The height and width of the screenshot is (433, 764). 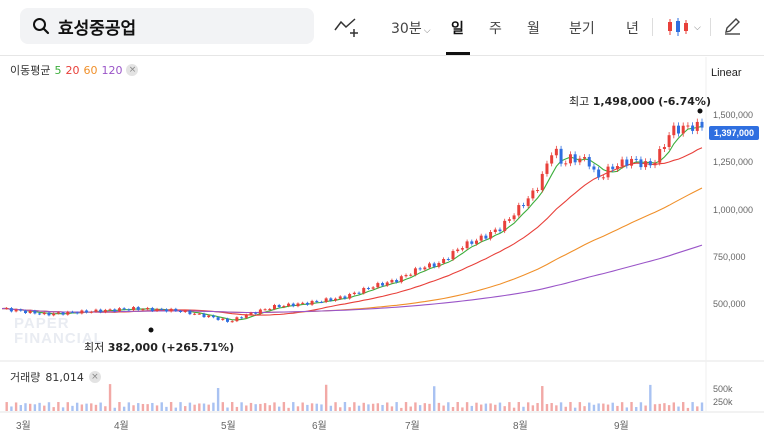 What do you see at coordinates (632, 29) in the screenshot?
I see `tab-year: 년` at bounding box center [632, 29].